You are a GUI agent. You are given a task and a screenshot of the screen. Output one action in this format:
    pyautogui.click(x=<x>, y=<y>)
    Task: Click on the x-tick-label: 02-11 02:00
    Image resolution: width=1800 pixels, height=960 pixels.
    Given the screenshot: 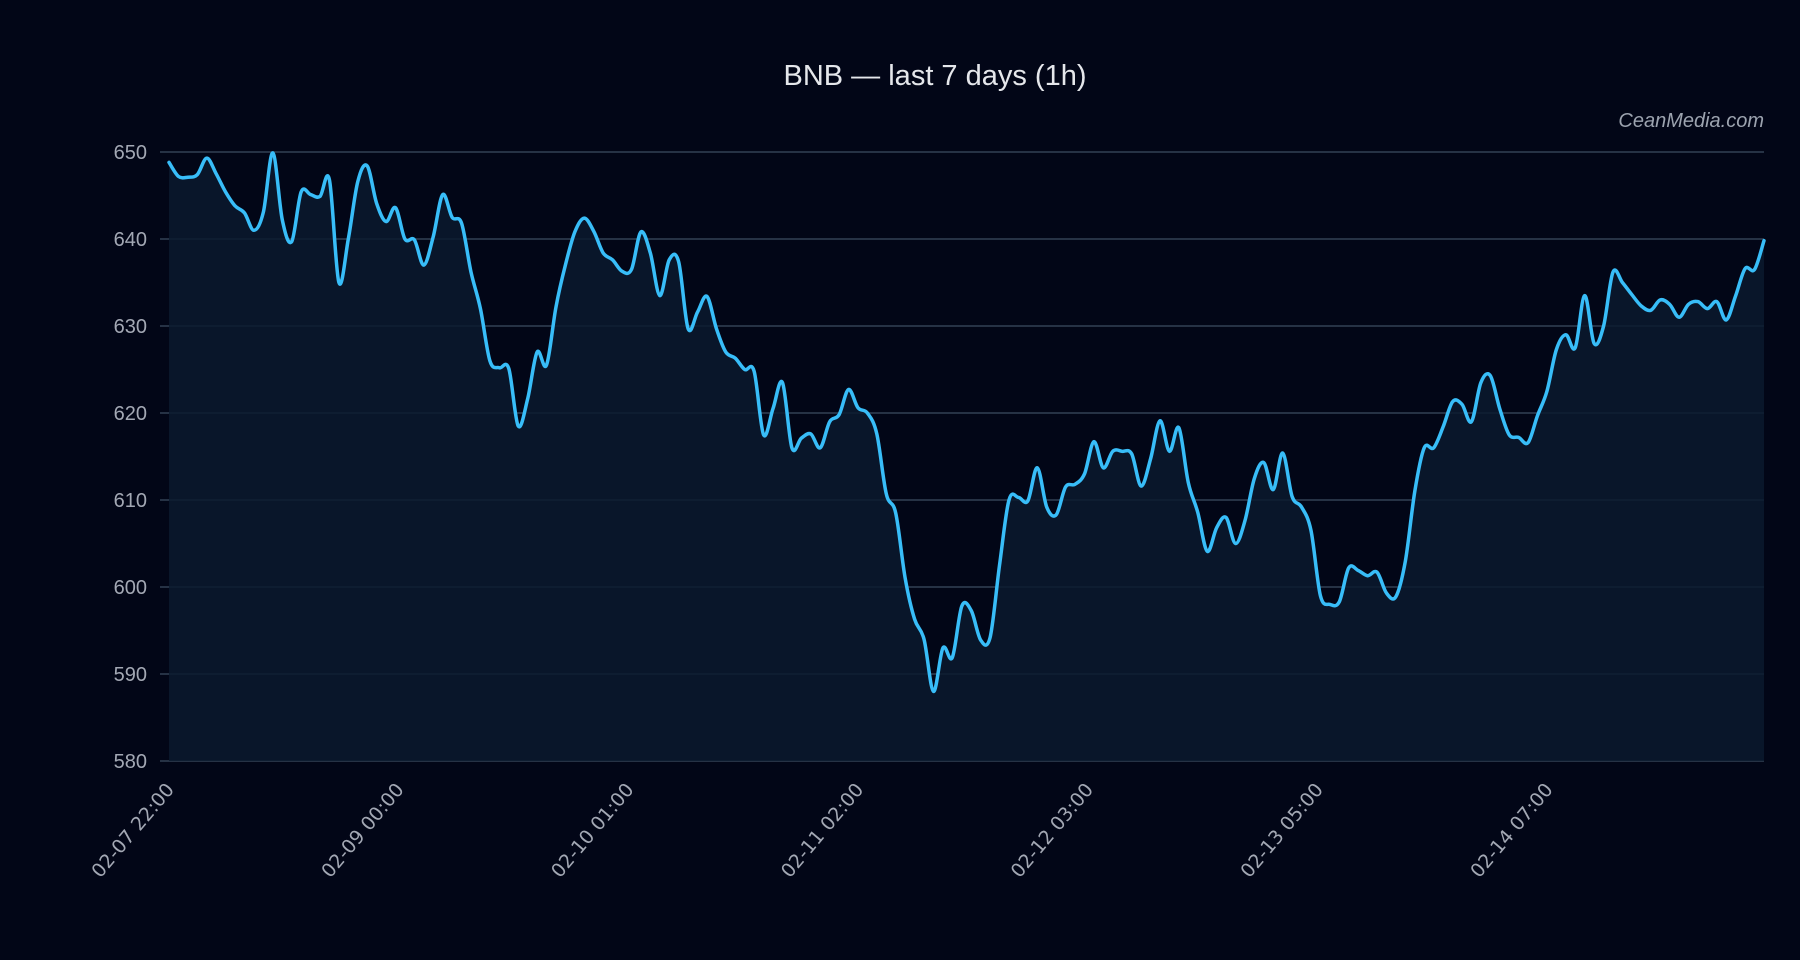 What is the action you would take?
    pyautogui.click(x=822, y=830)
    